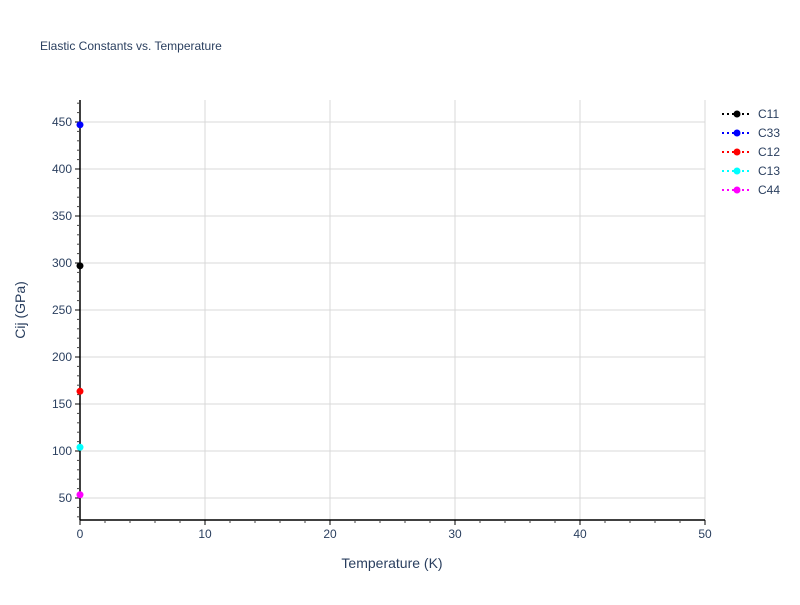  What do you see at coordinates (80, 266) in the screenshot?
I see `data-point-c11` at bounding box center [80, 266].